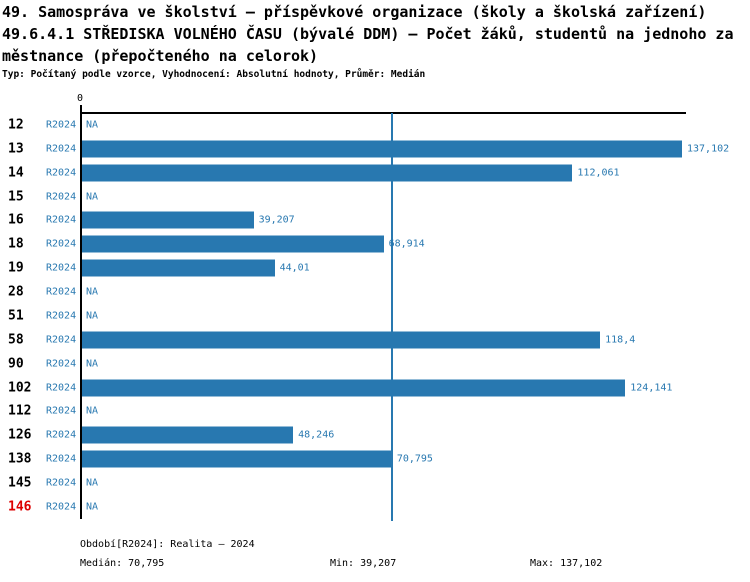 This screenshot has width=750, height=582. I want to click on chart-row: 146 R2024 NA, so click(375, 507).